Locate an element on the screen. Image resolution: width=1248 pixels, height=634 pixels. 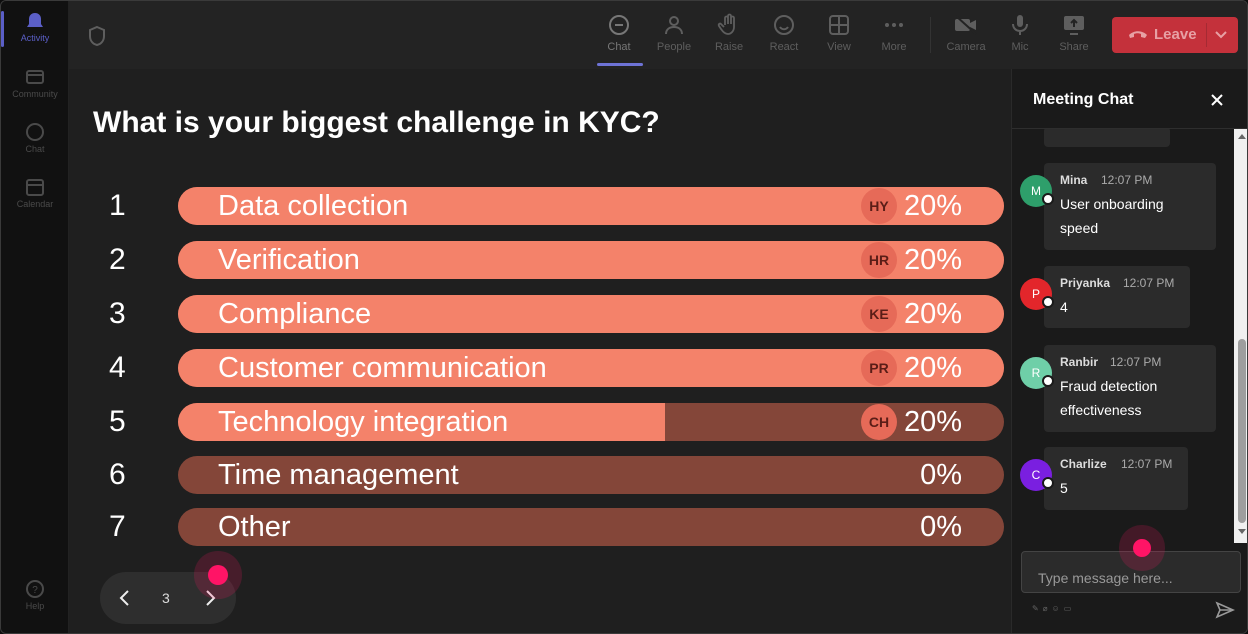
format-icon: ✎ is located at coordinates (1037, 608).